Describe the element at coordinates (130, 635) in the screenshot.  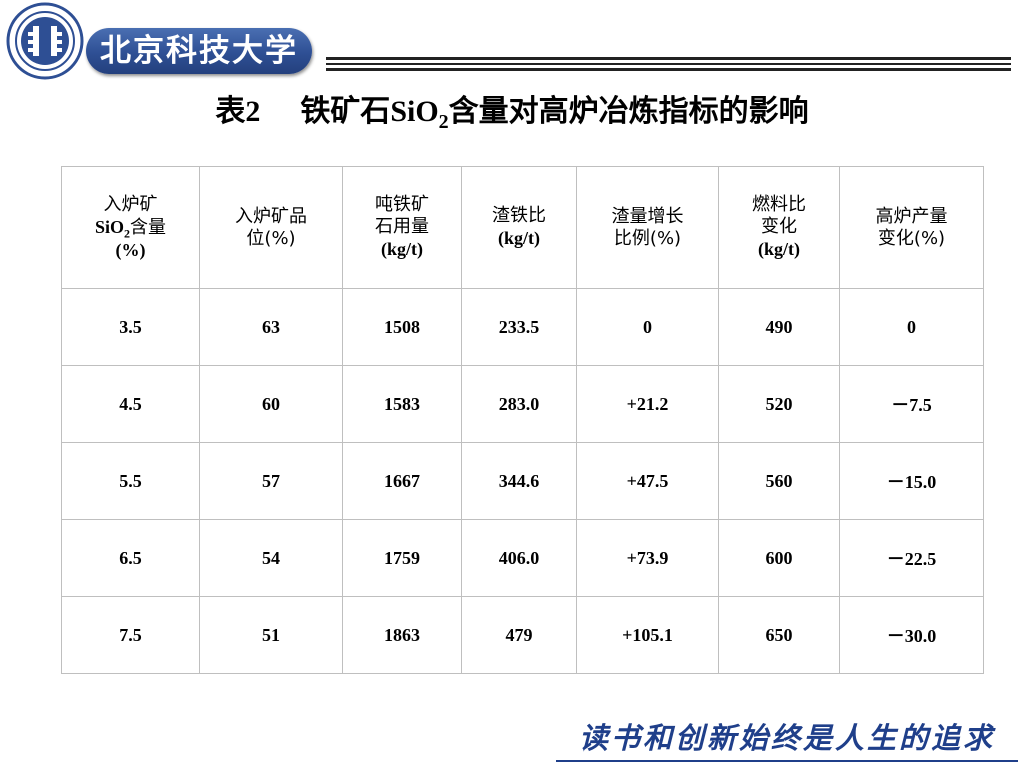
I see `table-cell: 7.5` at that location.